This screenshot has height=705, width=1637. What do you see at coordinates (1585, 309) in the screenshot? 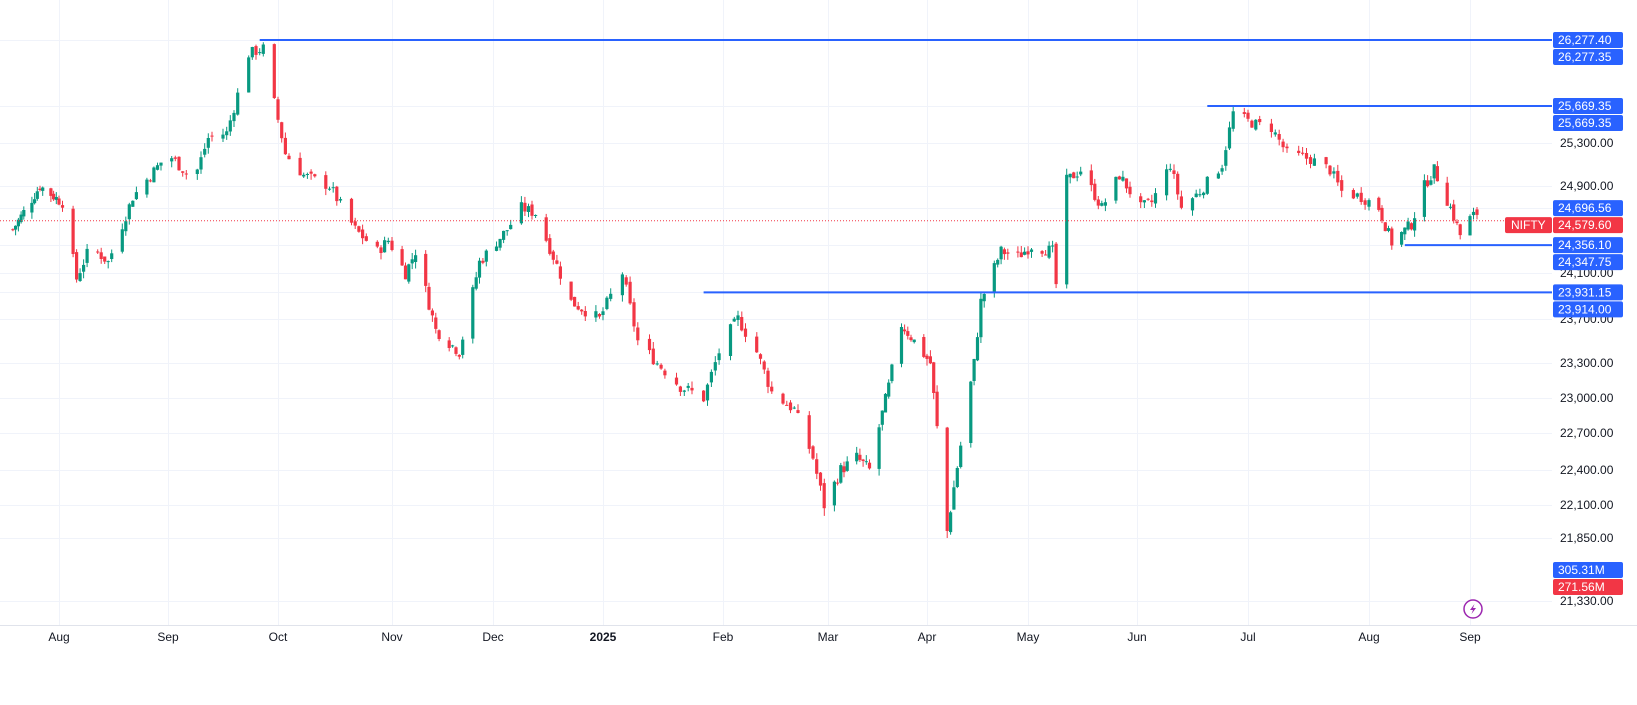
I see `svg-text: 23,914.00` at bounding box center [1585, 309].